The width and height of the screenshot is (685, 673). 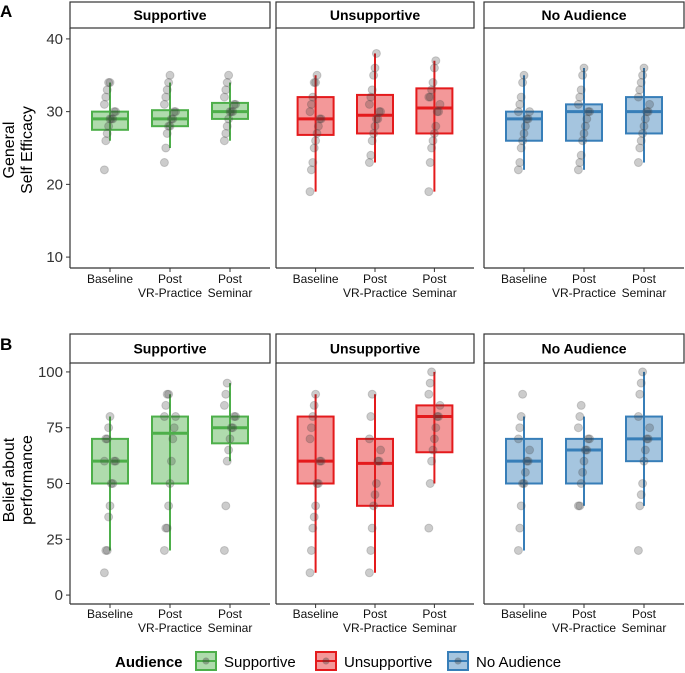 I want to click on panel-label: B, so click(x=6, y=344).